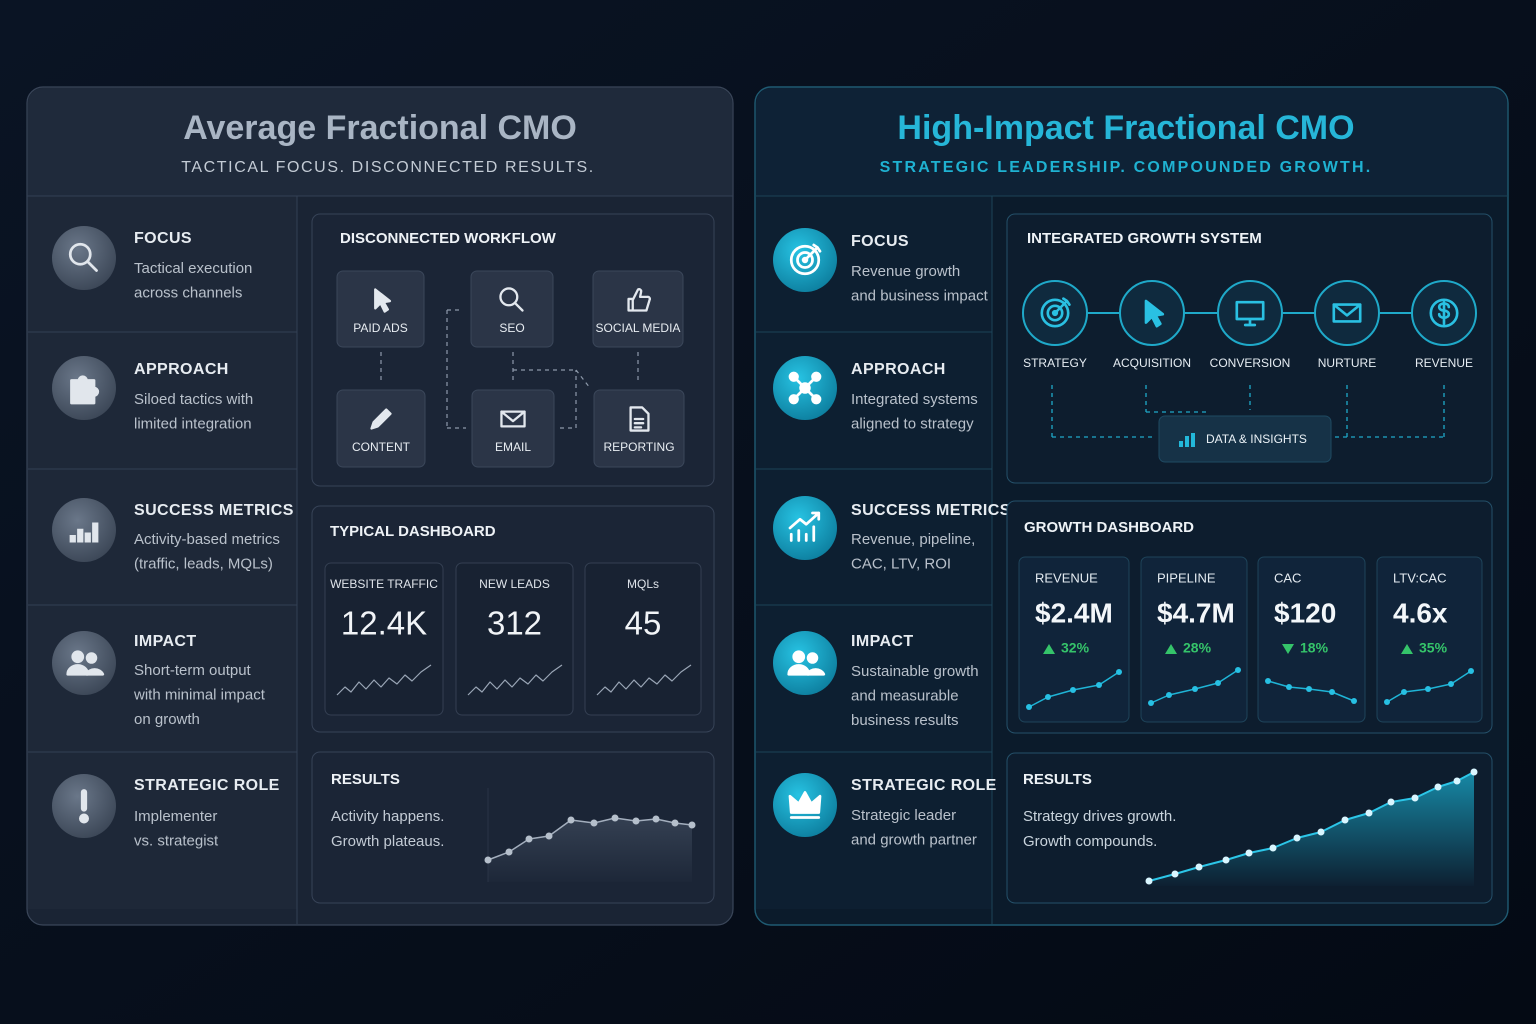 The width and height of the screenshot is (1536, 1024). I want to click on system-step-label: STRATEGY, so click(1055, 363).